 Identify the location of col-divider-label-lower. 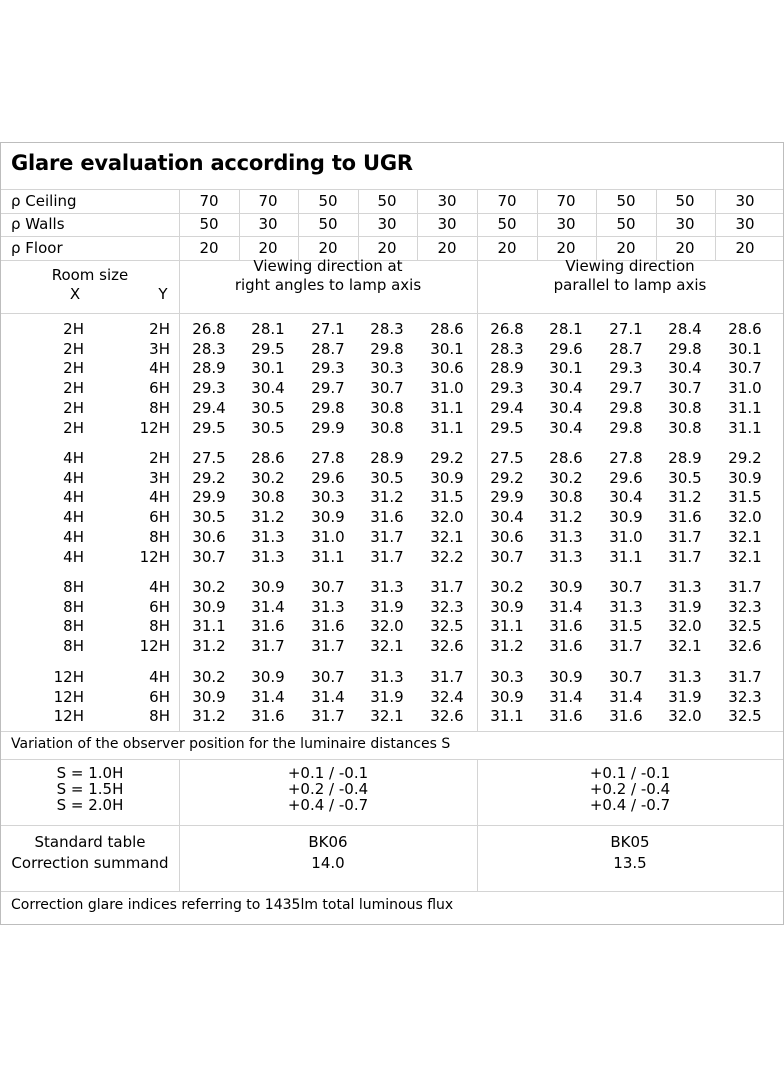
(179, 825).